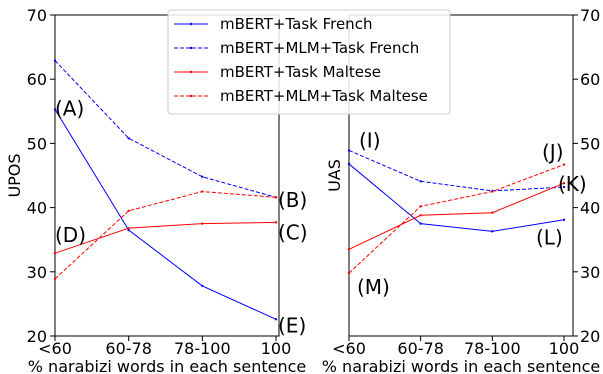 This screenshot has height=374, width=603. Describe the element at coordinates (572, 184) in the screenshot. I see `annotation-label: (K)` at that location.